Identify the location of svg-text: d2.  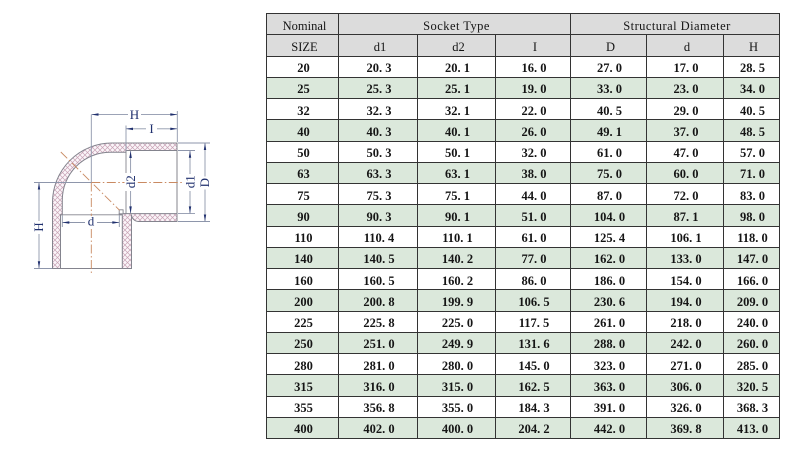
(130, 181).